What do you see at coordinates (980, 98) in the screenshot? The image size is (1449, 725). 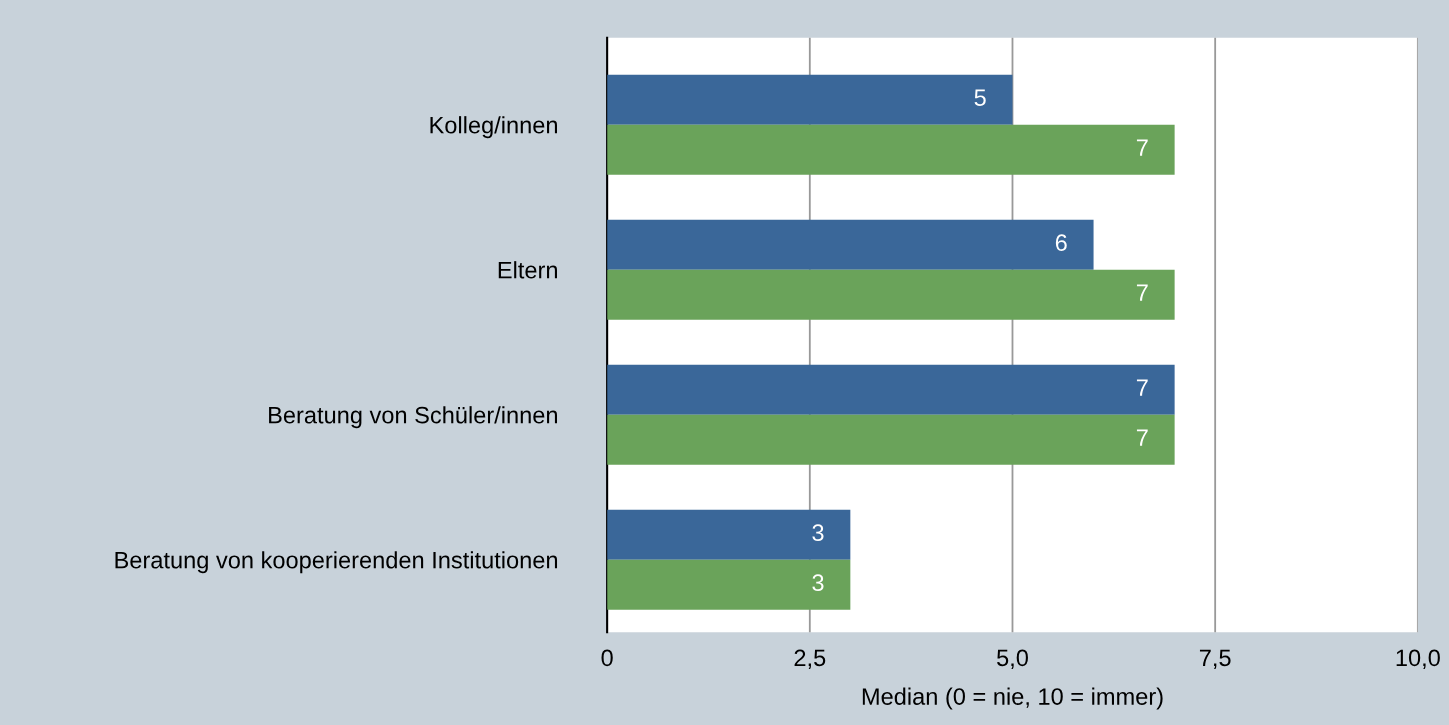 I see `data-label: 5` at bounding box center [980, 98].